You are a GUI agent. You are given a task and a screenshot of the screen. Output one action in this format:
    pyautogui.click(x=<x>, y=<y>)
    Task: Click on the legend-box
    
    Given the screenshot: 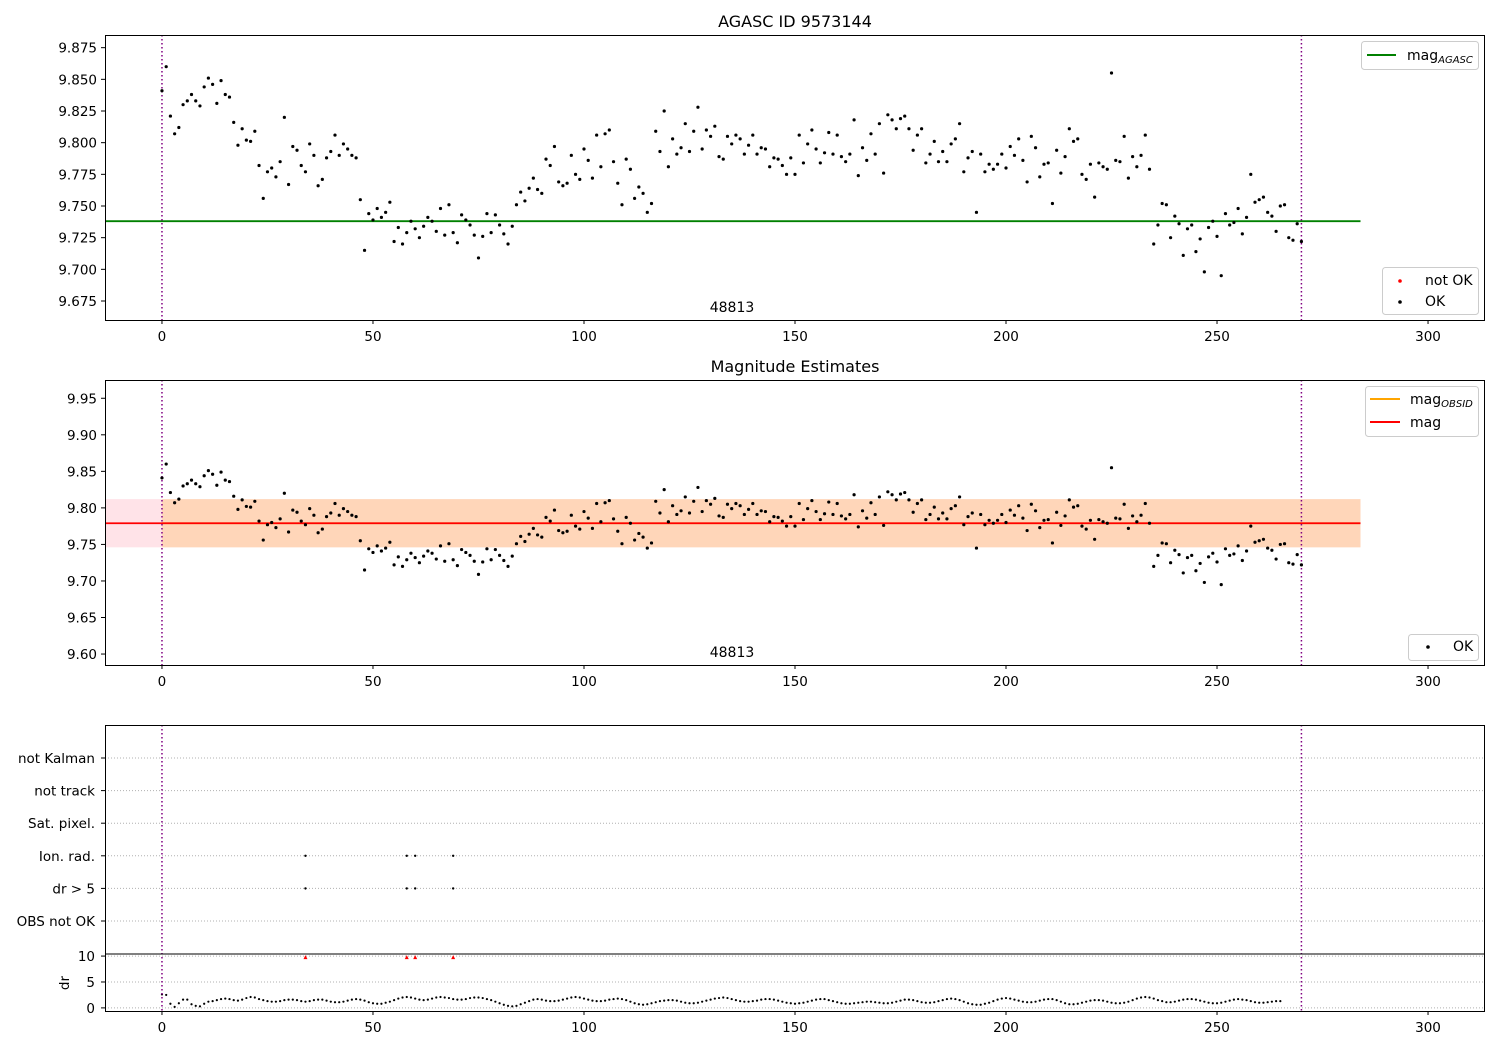 What is the action you would take?
    pyautogui.click(x=1420, y=55)
    